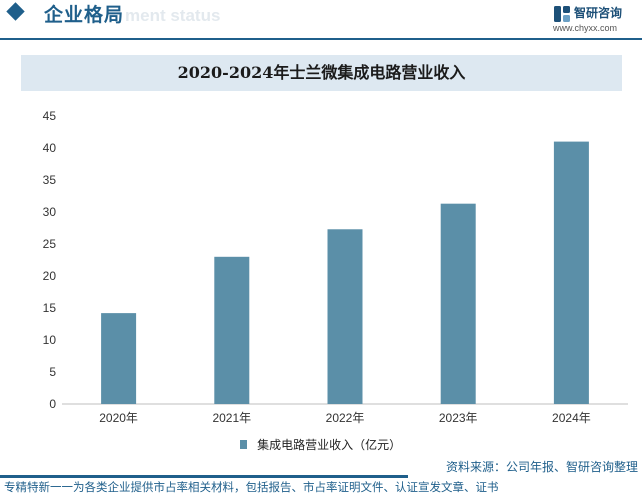  Describe the element at coordinates (50, 244) in the screenshot. I see `y-tick-label-5: 25` at that location.